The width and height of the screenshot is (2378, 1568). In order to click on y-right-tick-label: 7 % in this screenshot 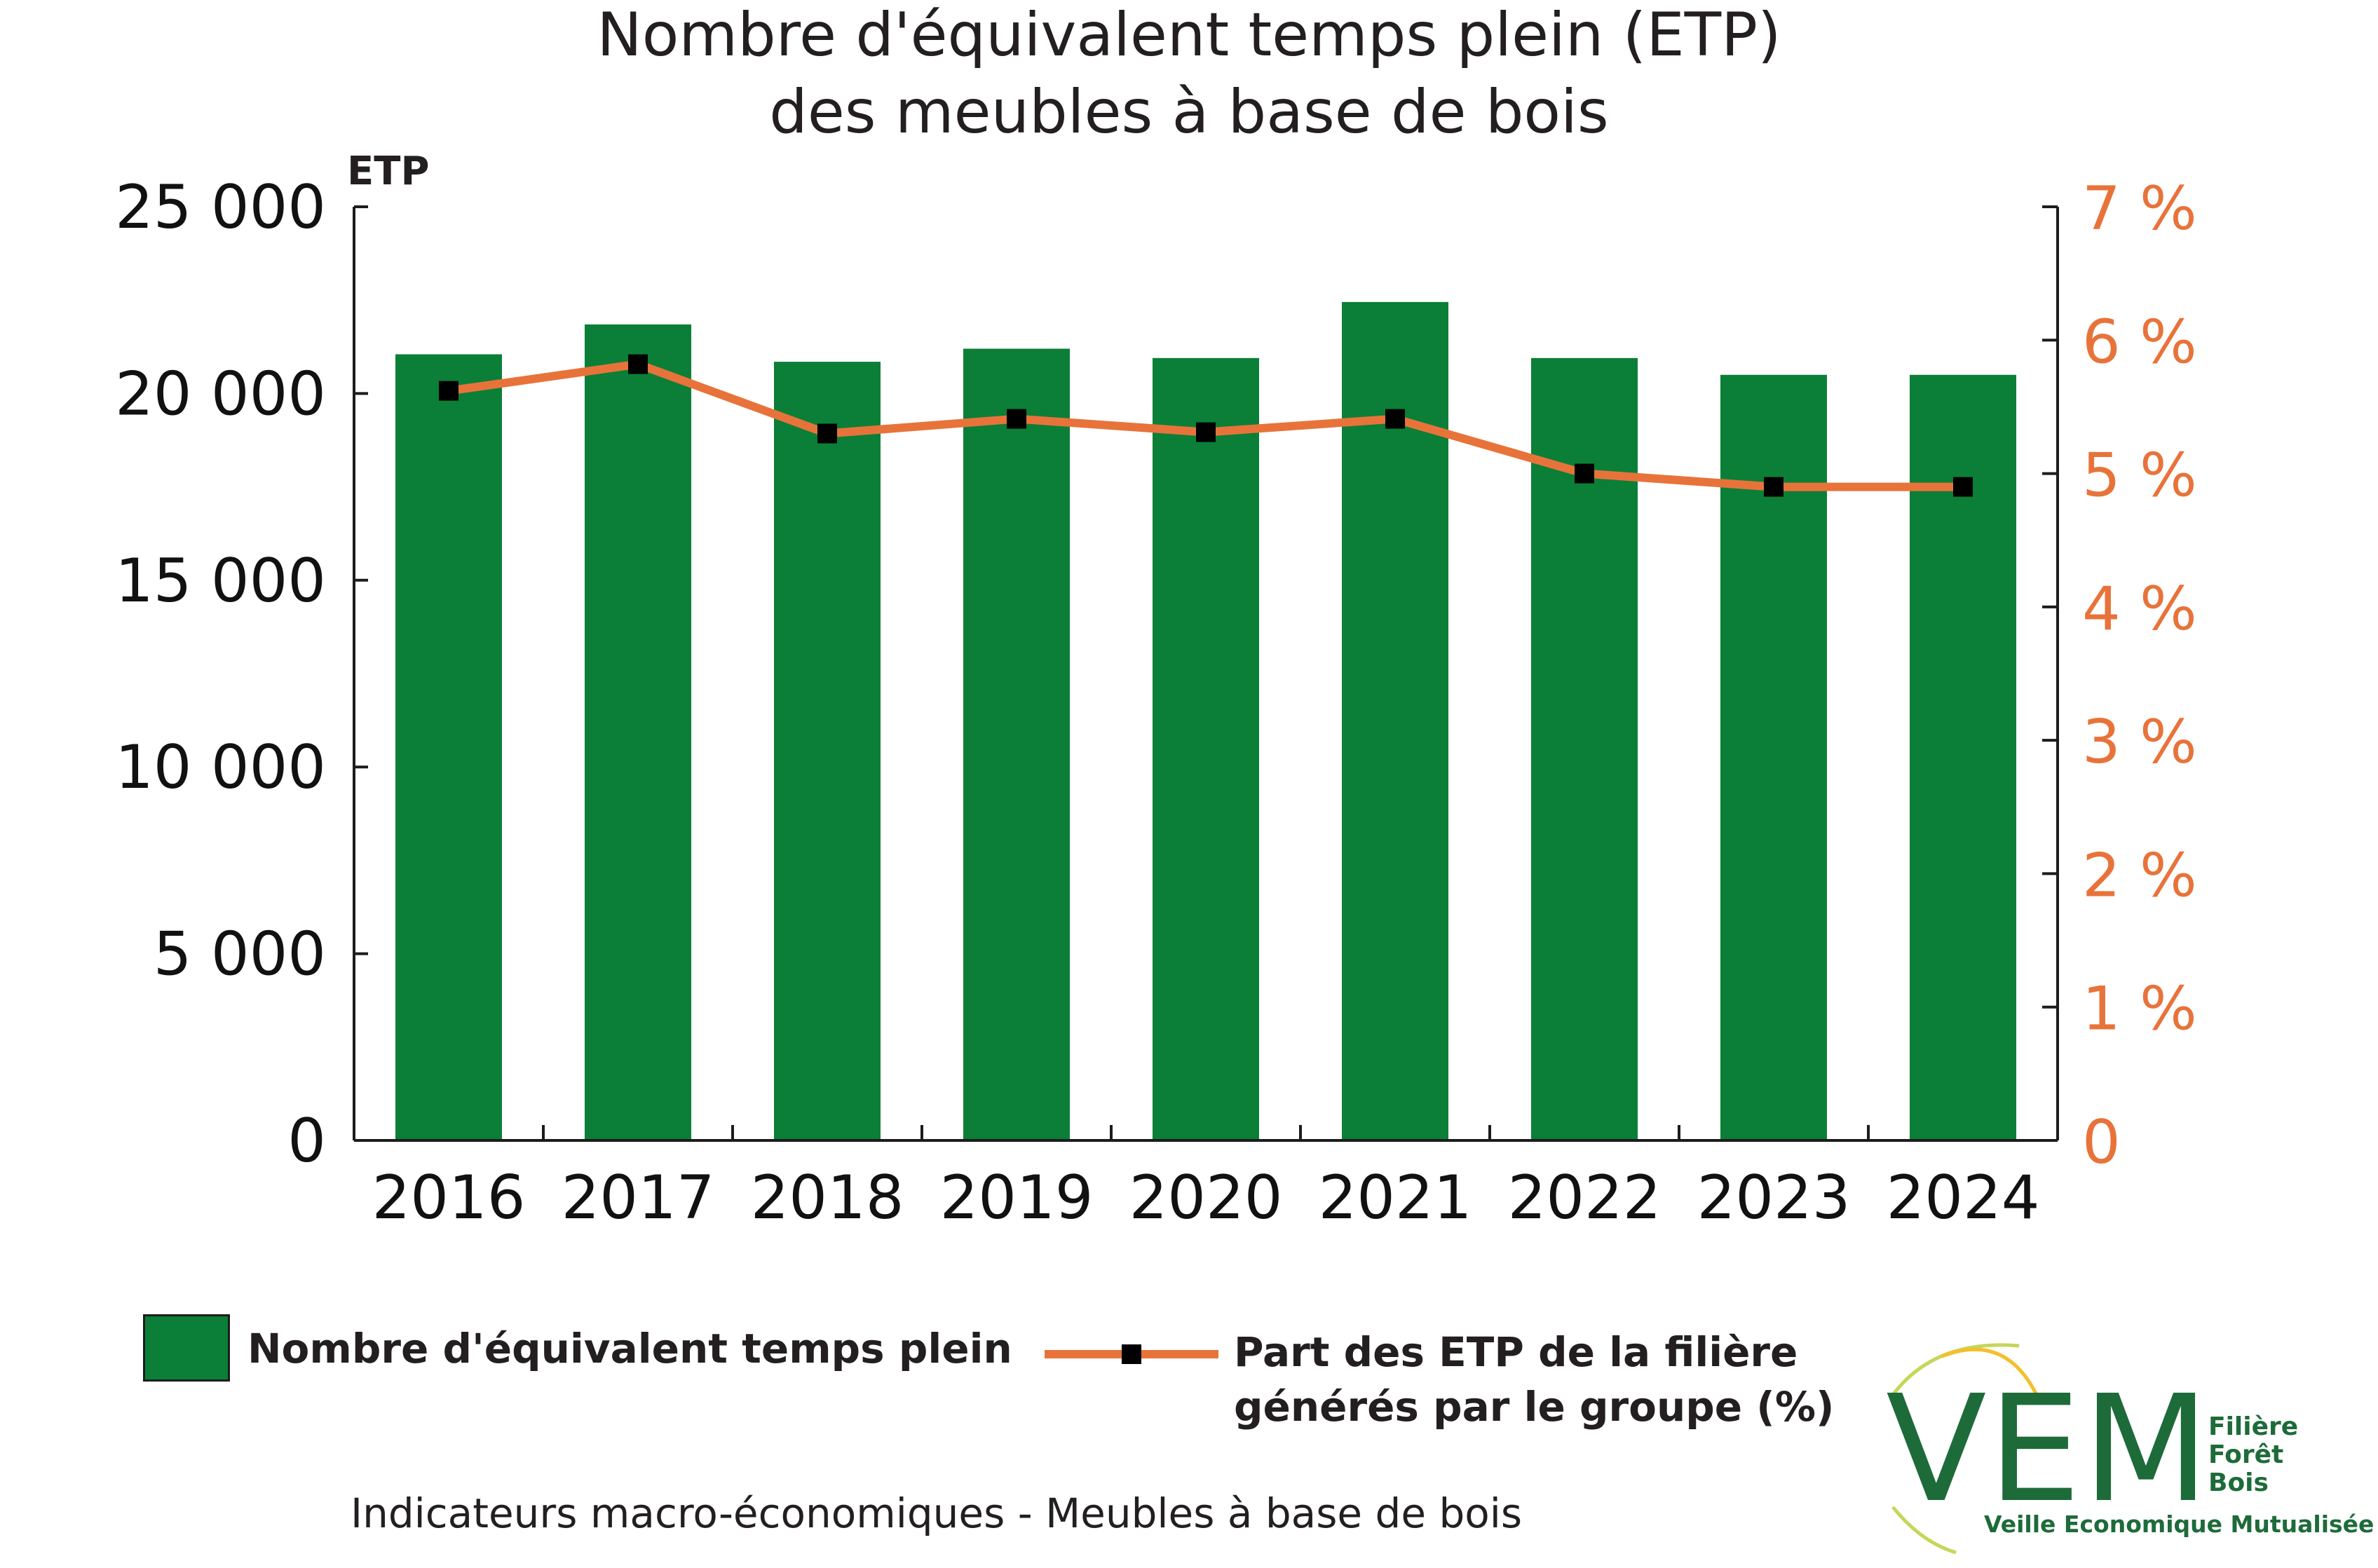, I will do `click(2139, 209)`.